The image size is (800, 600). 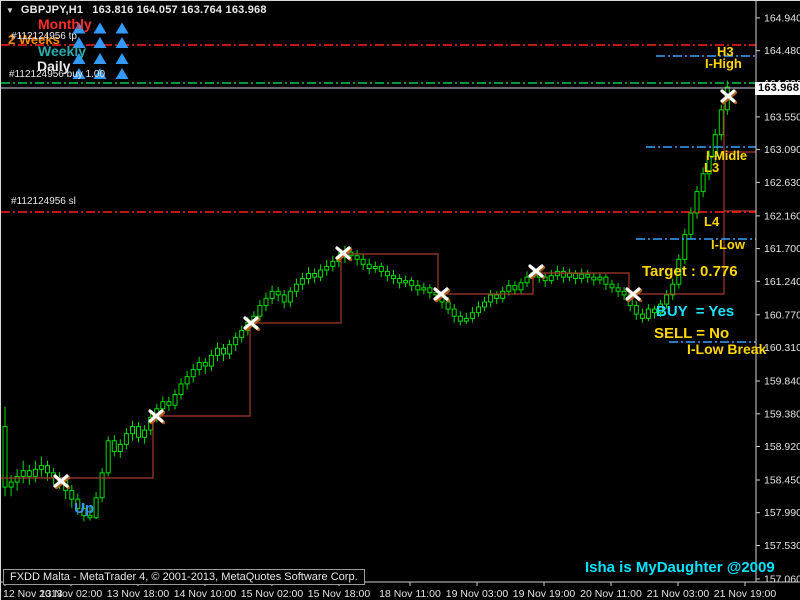 I want to click on price-tick-label: 159.840, so click(x=782, y=382).